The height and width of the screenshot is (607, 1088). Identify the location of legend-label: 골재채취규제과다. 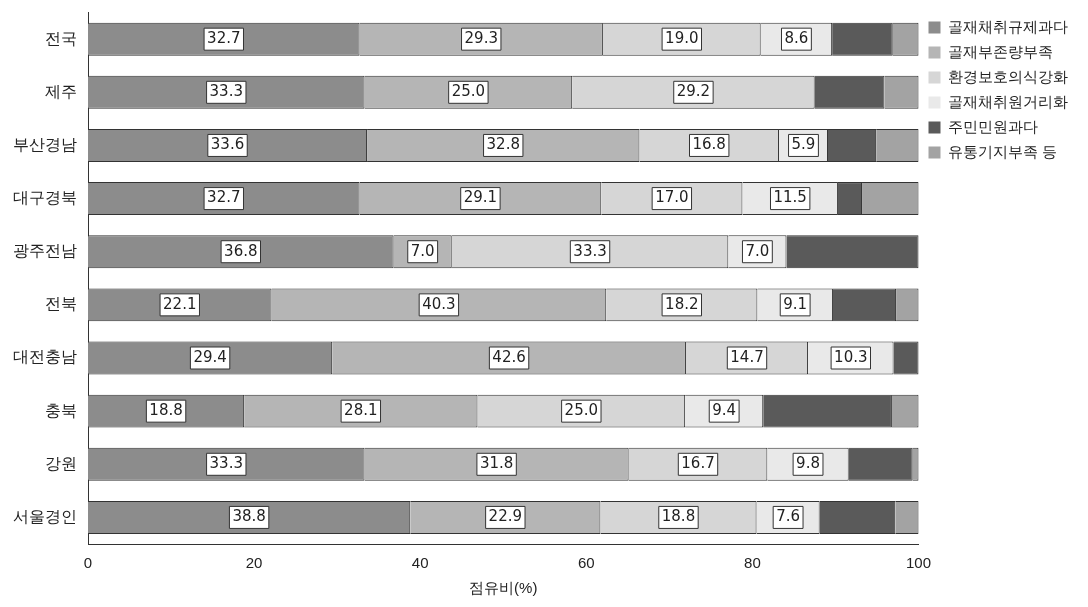
(1008, 26).